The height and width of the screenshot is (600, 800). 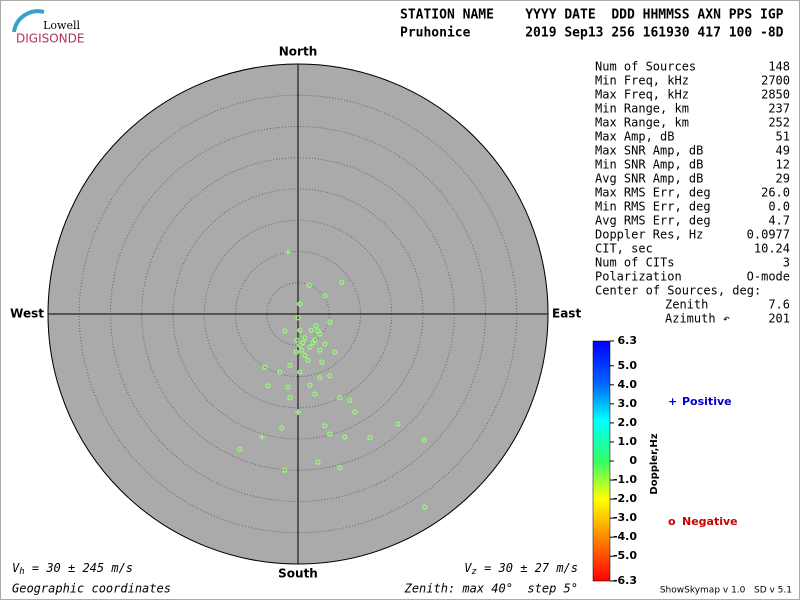 I want to click on colorbar-tick-label: -4.0, so click(x=625, y=536).